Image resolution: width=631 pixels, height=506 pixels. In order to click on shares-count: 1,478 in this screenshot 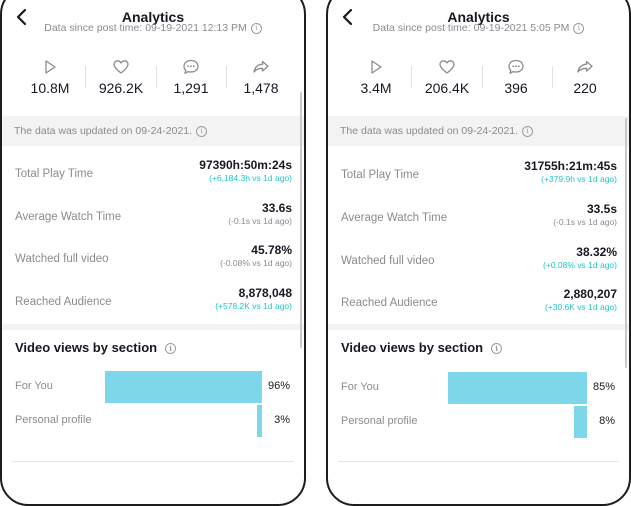, I will do `click(261, 88)`.